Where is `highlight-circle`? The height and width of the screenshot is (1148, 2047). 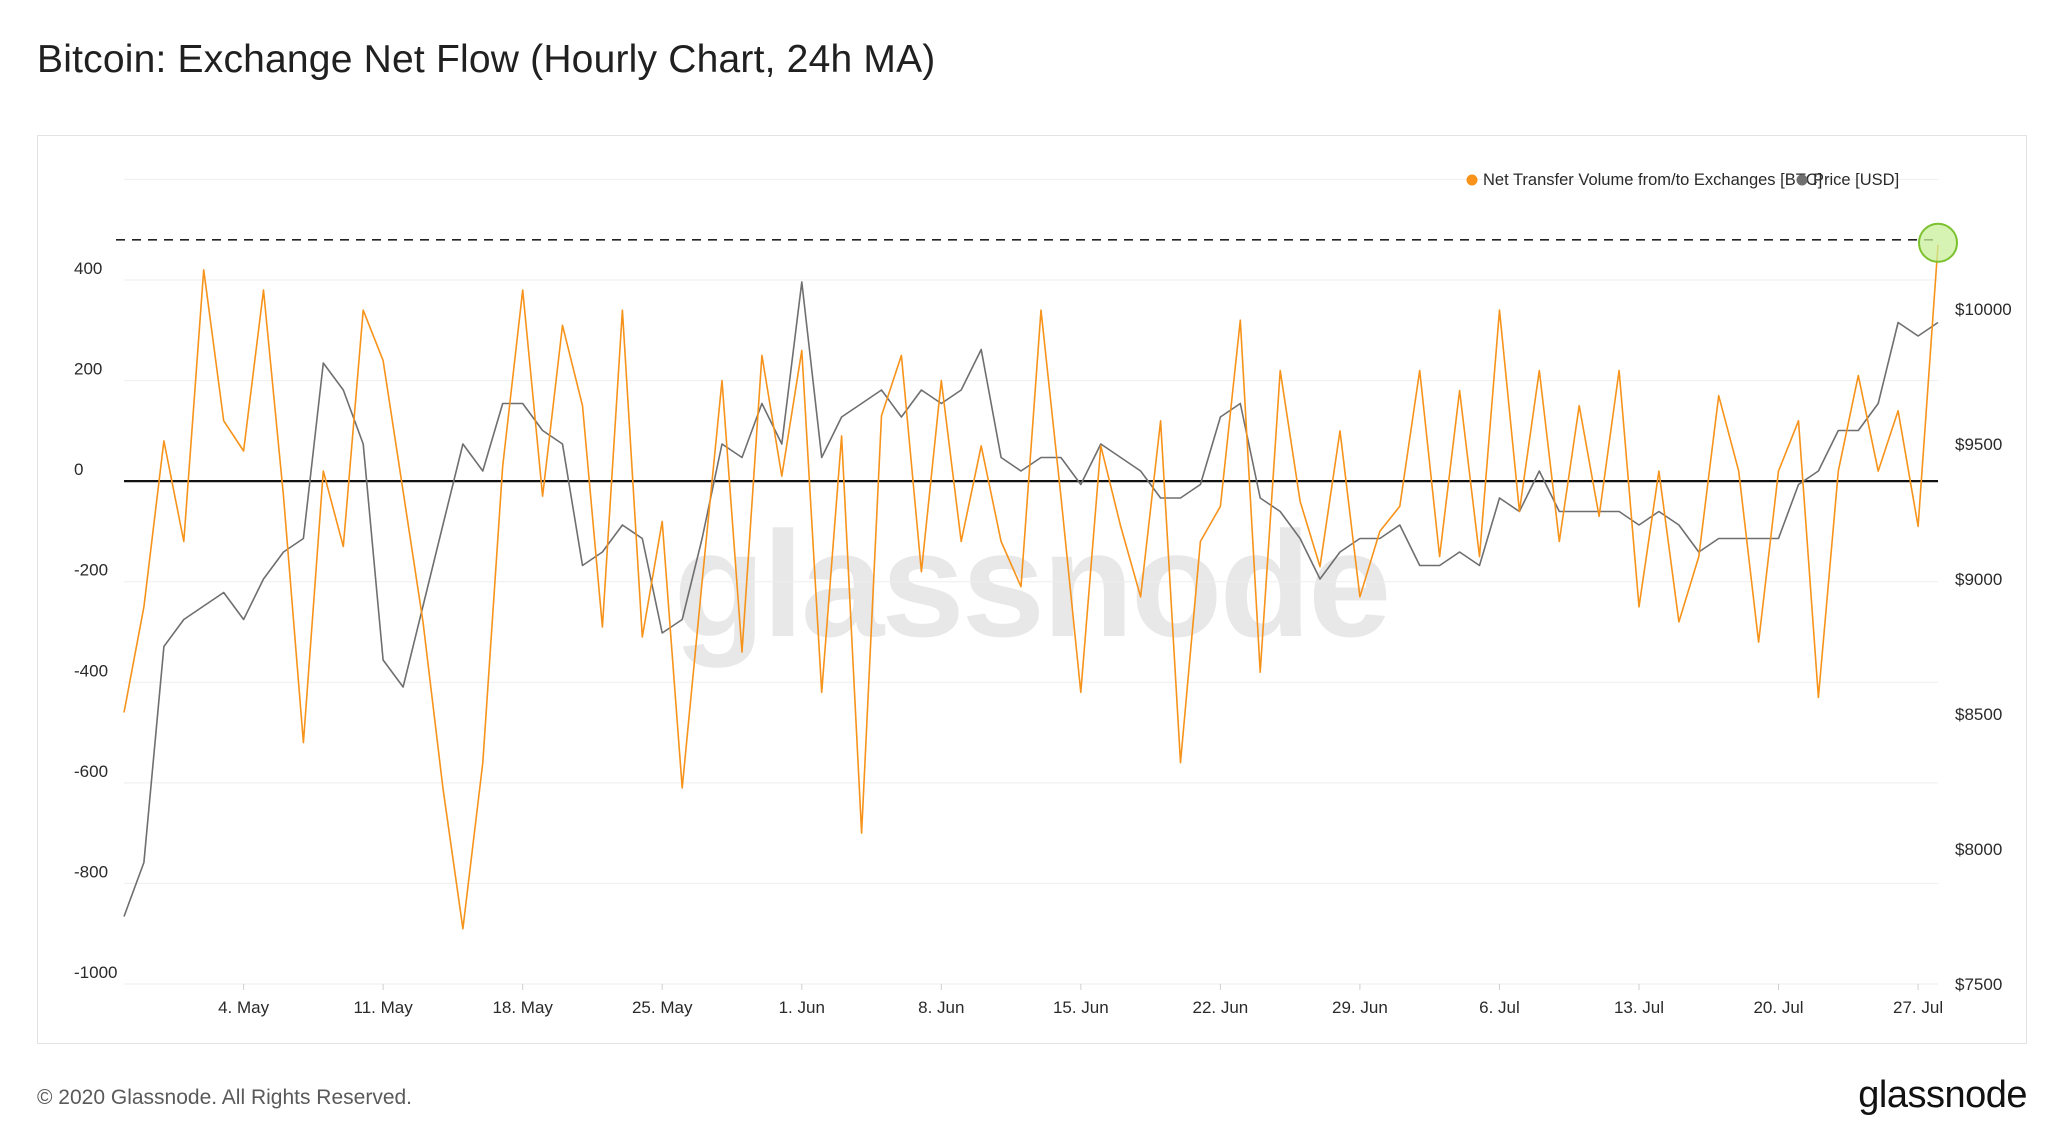 highlight-circle is located at coordinates (1938, 242).